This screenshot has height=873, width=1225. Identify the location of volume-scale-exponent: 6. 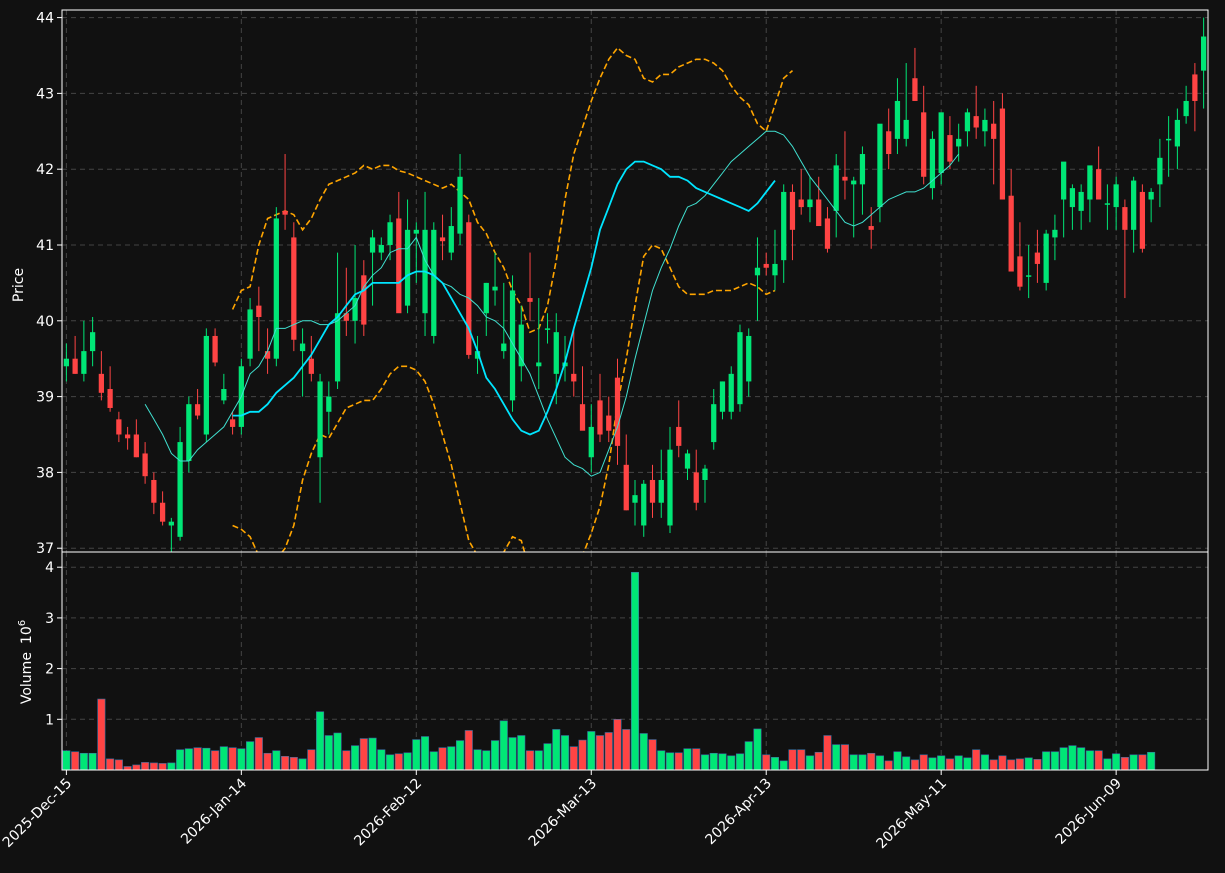
(22, 623).